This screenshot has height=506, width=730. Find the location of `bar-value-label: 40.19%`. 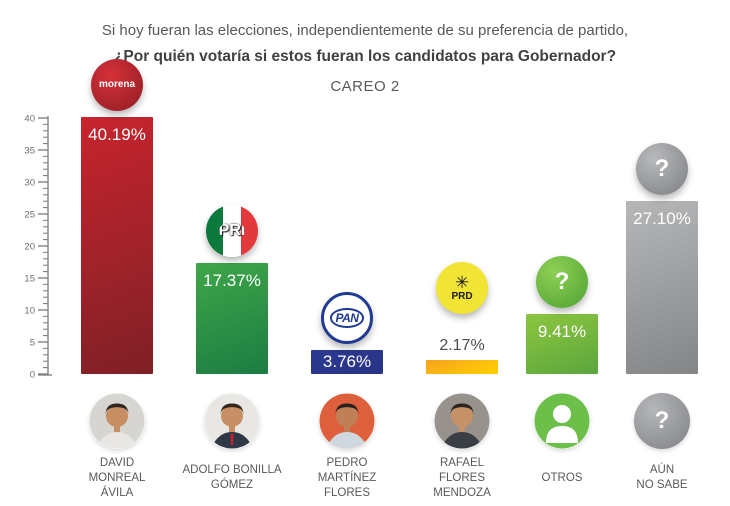

bar-value-label: 40.19% is located at coordinates (117, 134).